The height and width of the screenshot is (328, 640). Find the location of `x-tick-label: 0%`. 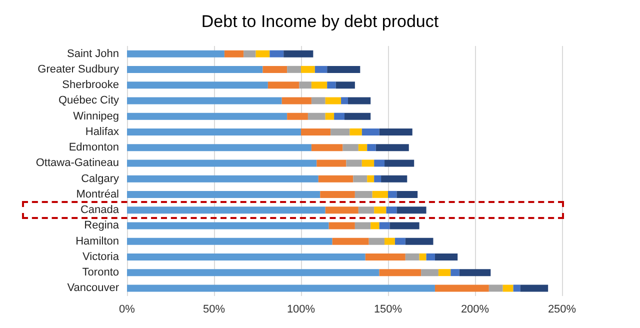

x-tick-label: 0% is located at coordinates (127, 310).